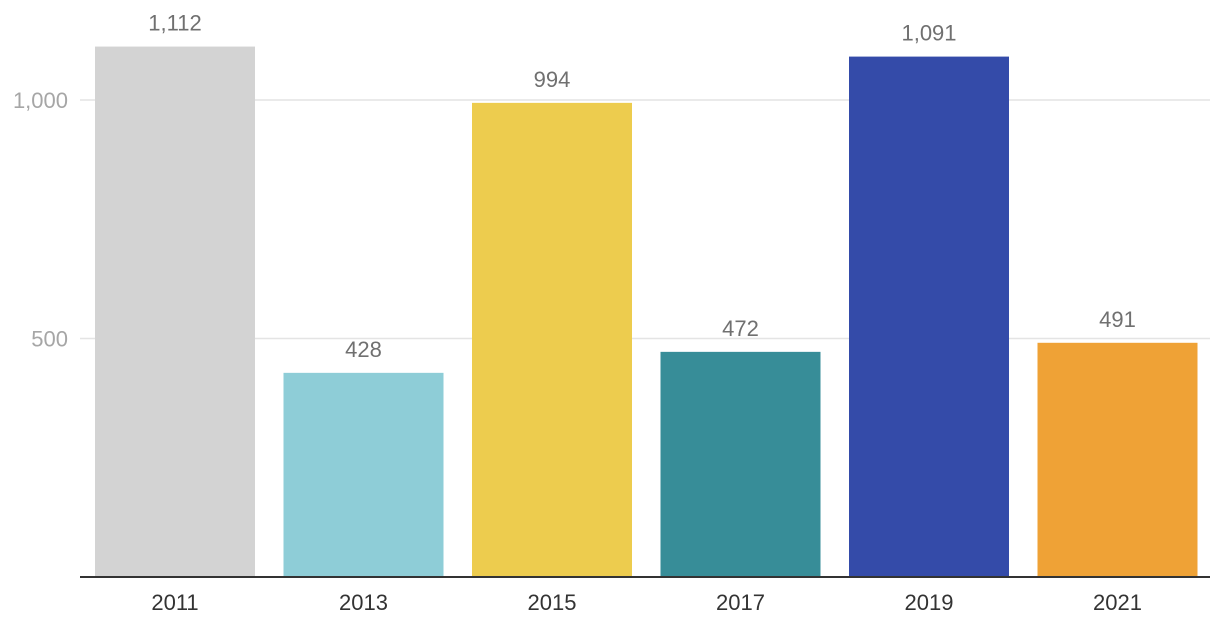  What do you see at coordinates (363, 349) in the screenshot?
I see `data-label-2013: 428` at bounding box center [363, 349].